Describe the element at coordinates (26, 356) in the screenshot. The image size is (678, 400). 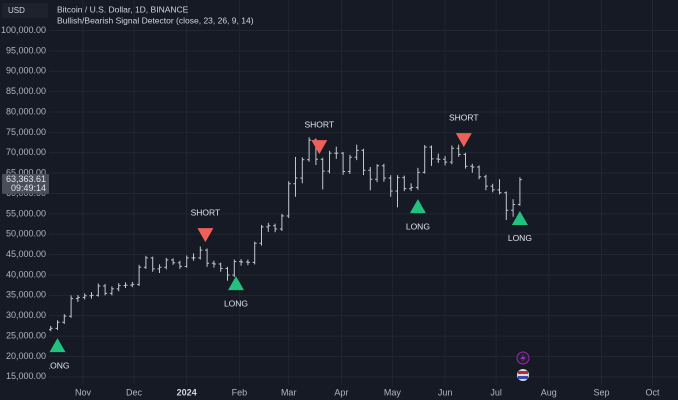
I see `y-tick-label: 20,000.00` at that location.